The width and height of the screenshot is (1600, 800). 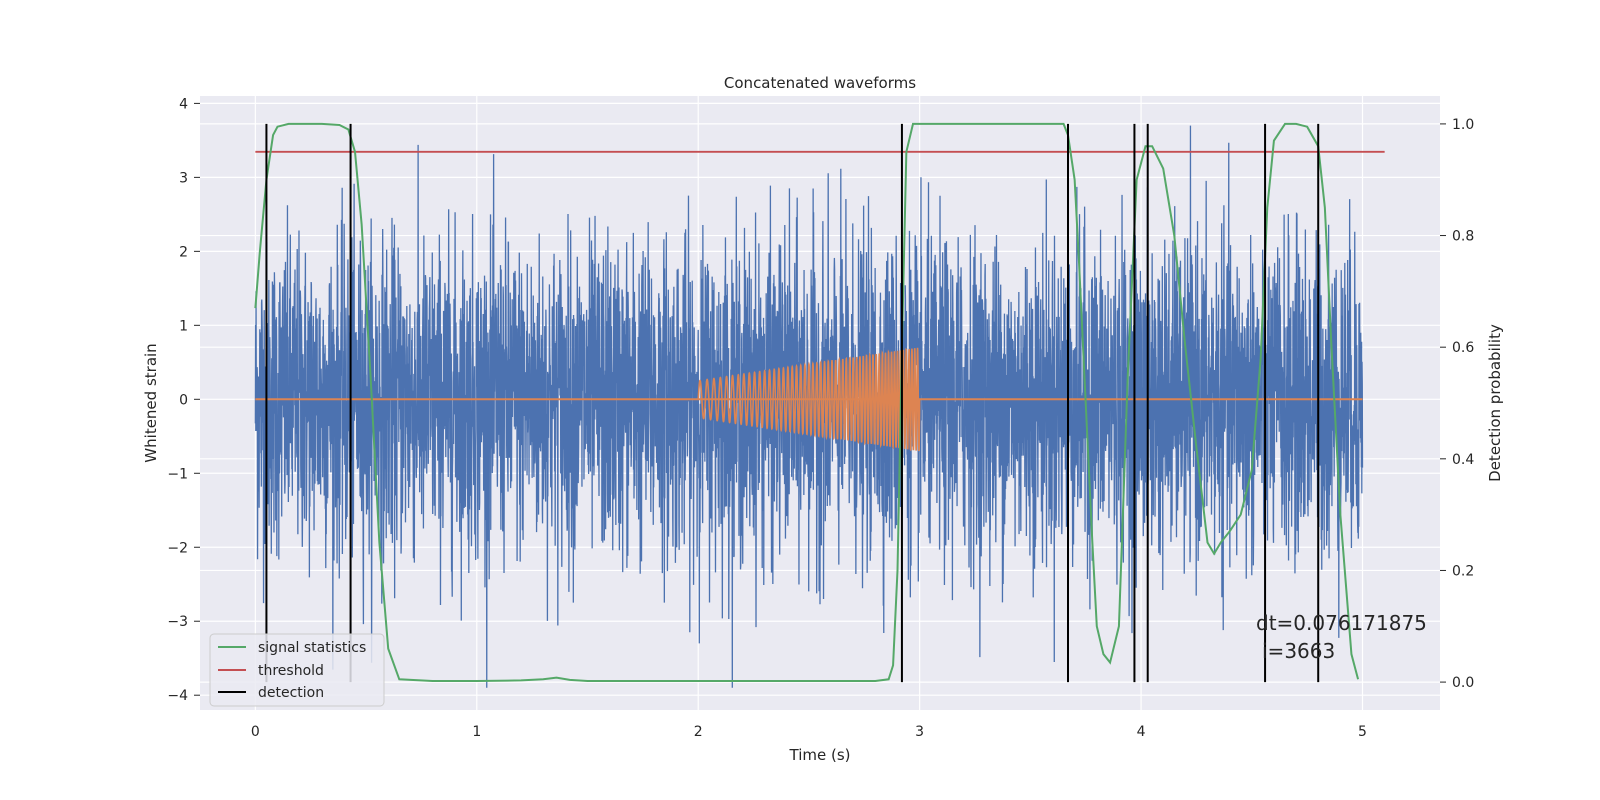 What do you see at coordinates (820, 755) in the screenshot?
I see `x-axis-label: Time (s)` at bounding box center [820, 755].